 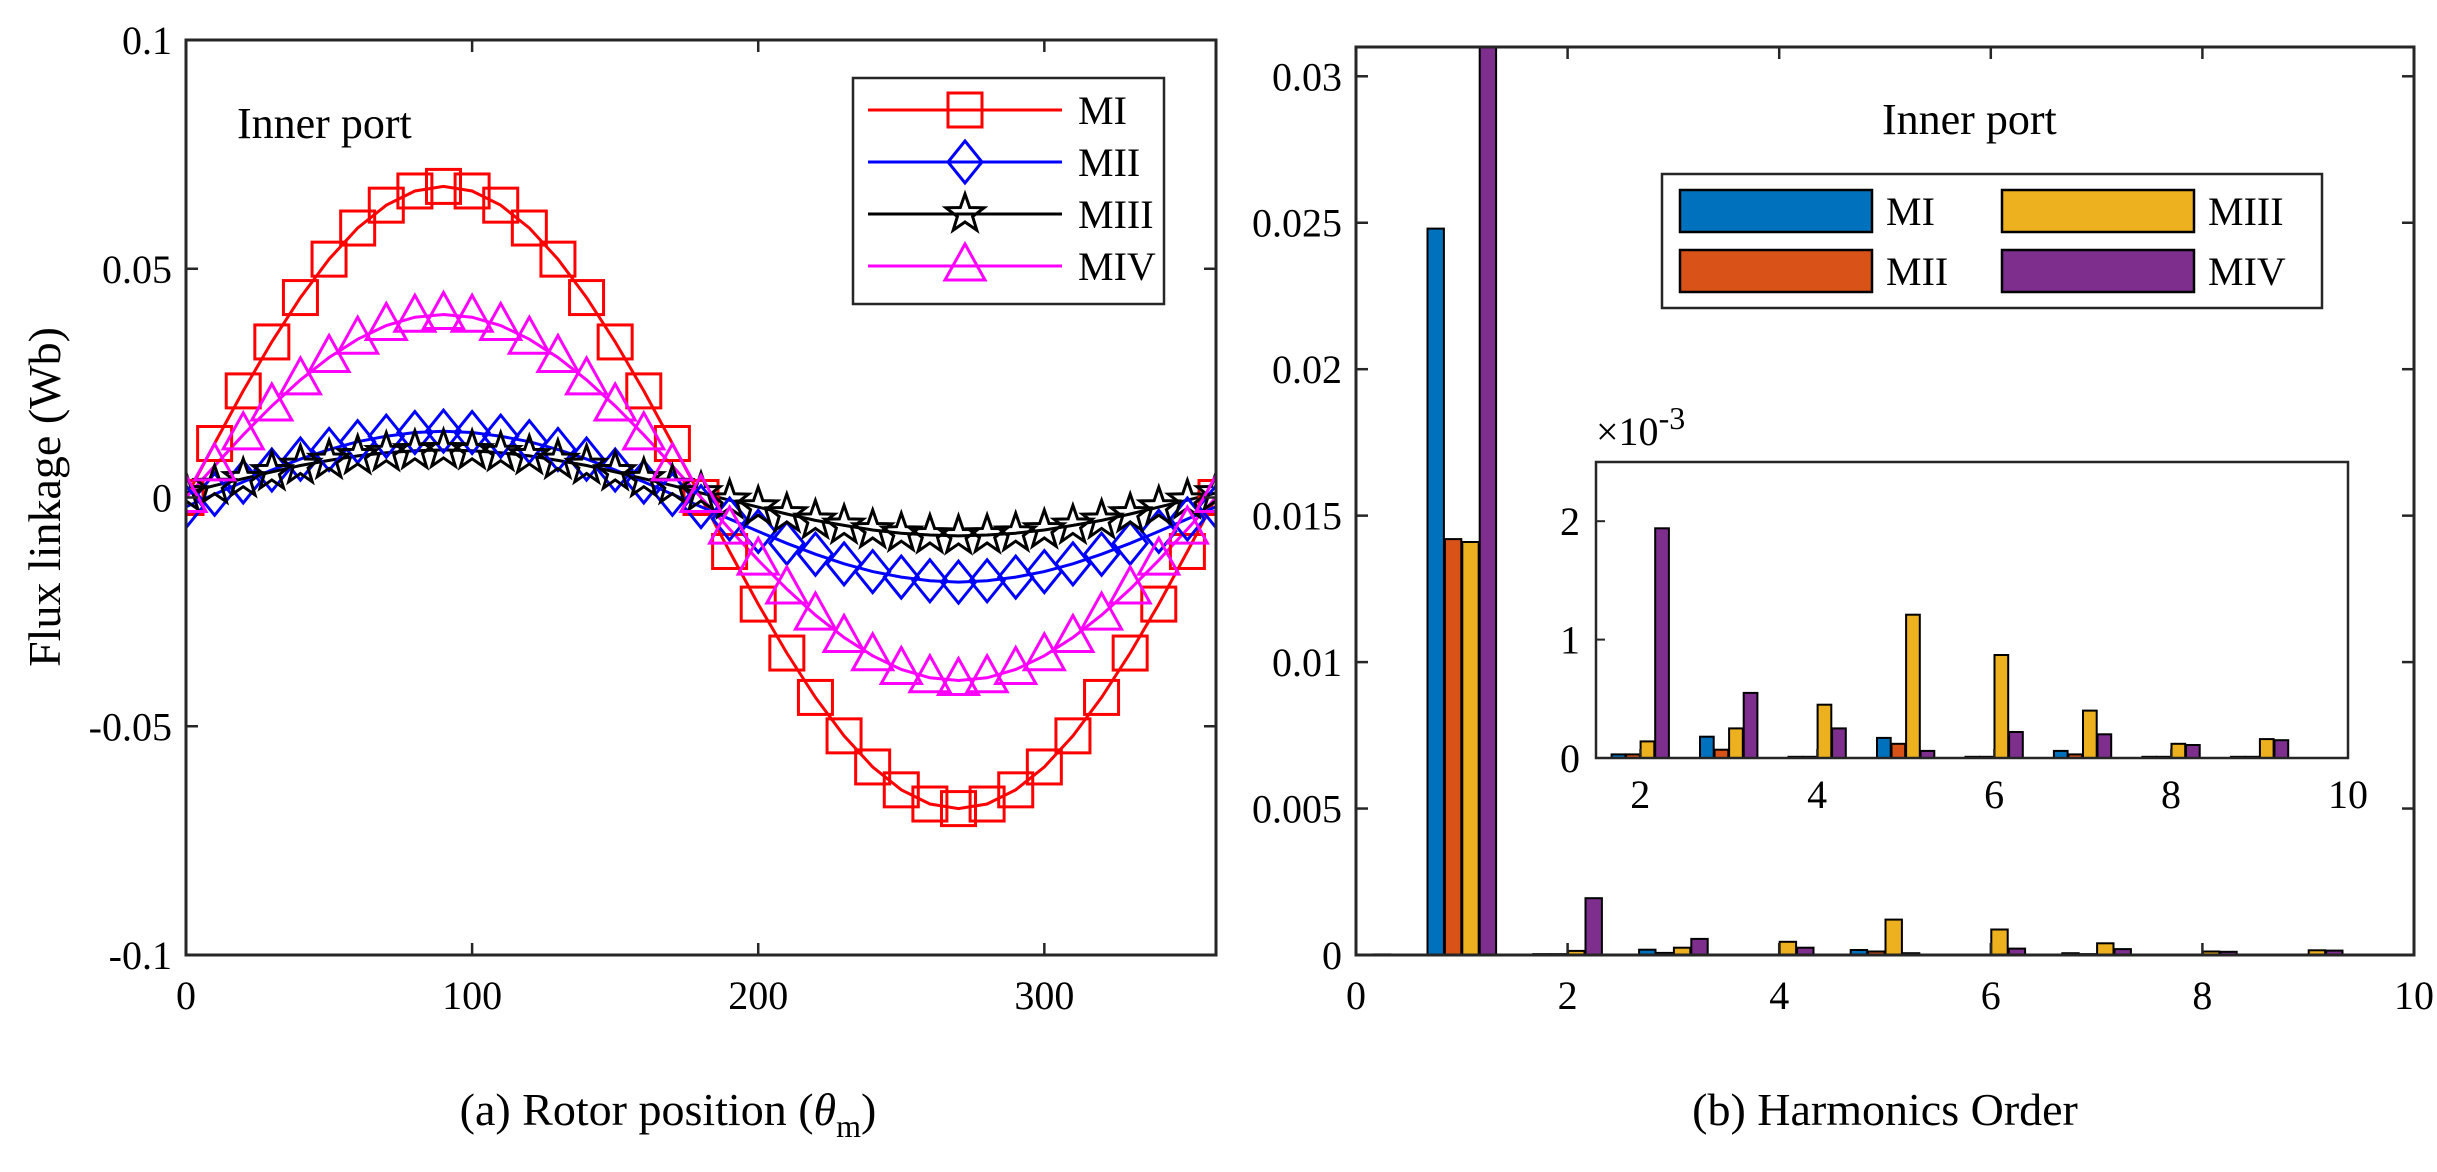 I want to click on chart-a-xlabel-symbol: θ, so click(x=825, y=1109).